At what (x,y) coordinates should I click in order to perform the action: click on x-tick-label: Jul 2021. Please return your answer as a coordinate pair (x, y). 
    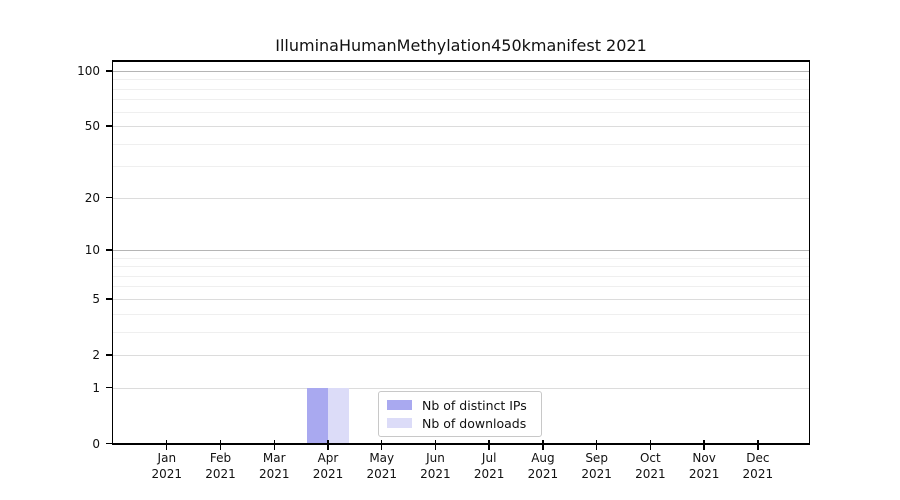
    Looking at the image, I should click on (489, 466).